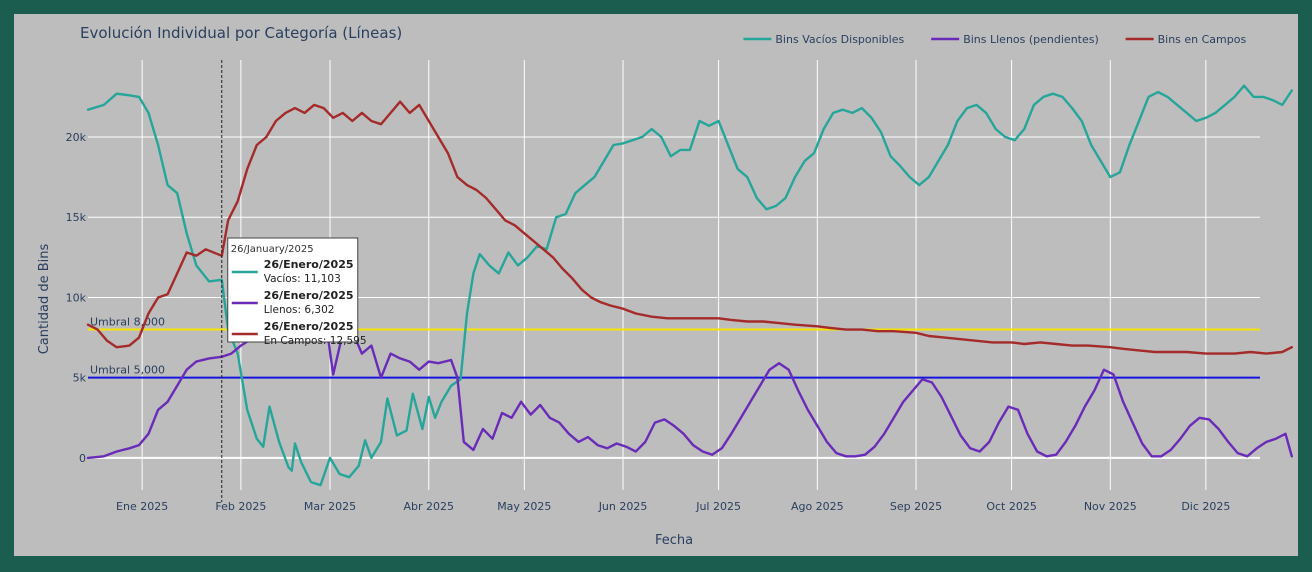  Describe the element at coordinates (674, 540) in the screenshot. I see `x-axis-title: Fecha` at that location.